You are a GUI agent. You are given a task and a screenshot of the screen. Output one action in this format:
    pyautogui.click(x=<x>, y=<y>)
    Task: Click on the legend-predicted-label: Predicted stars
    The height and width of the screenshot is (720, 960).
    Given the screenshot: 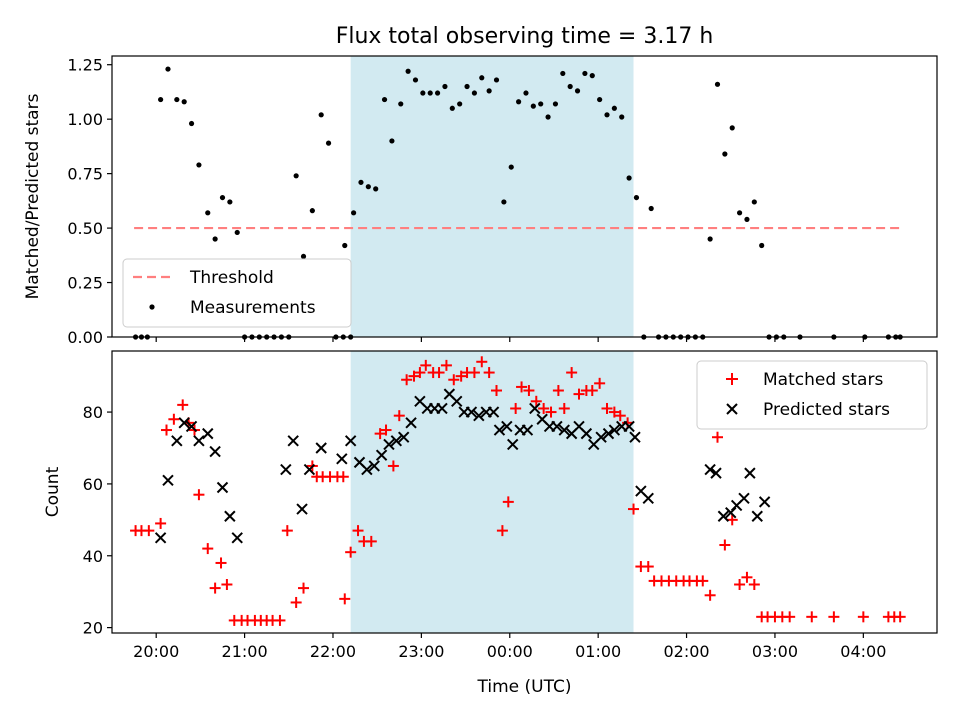 What is the action you would take?
    pyautogui.click(x=826, y=410)
    